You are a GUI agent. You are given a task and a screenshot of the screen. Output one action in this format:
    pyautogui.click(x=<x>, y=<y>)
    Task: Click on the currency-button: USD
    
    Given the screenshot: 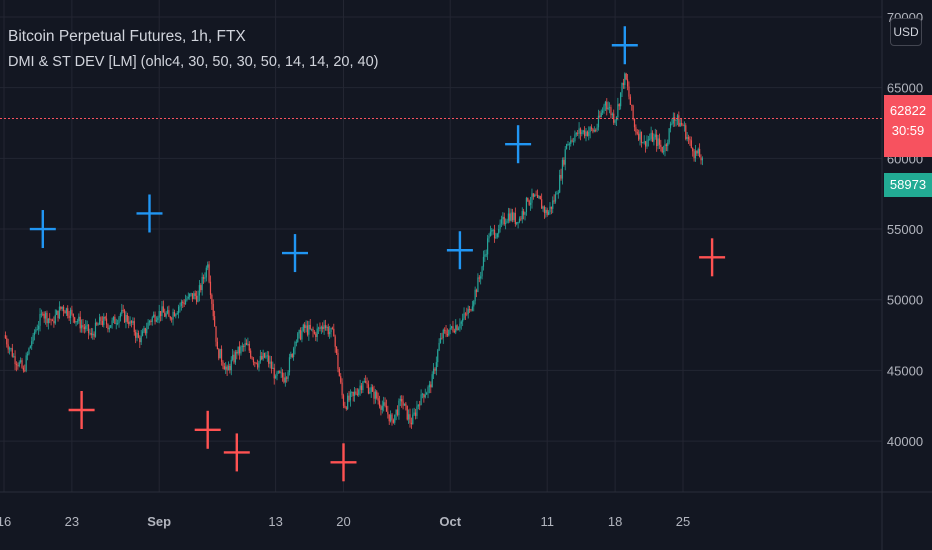 What is the action you would take?
    pyautogui.click(x=906, y=32)
    